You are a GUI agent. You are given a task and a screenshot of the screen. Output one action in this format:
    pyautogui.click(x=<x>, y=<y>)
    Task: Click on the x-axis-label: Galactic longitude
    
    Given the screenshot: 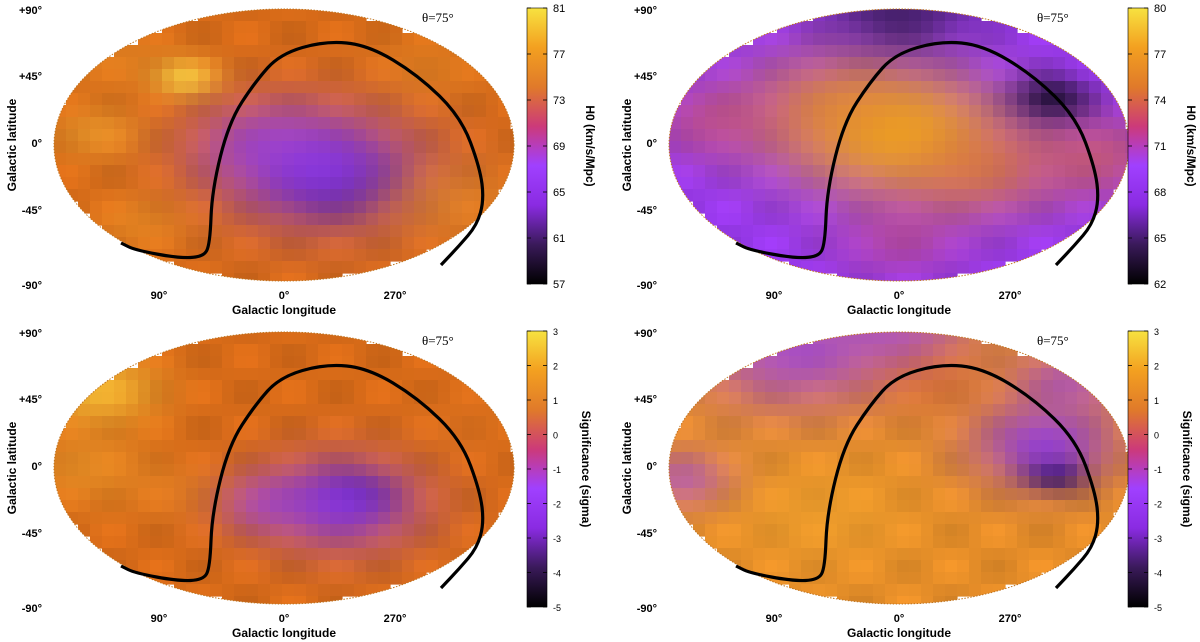 What is the action you would take?
    pyautogui.click(x=899, y=633)
    